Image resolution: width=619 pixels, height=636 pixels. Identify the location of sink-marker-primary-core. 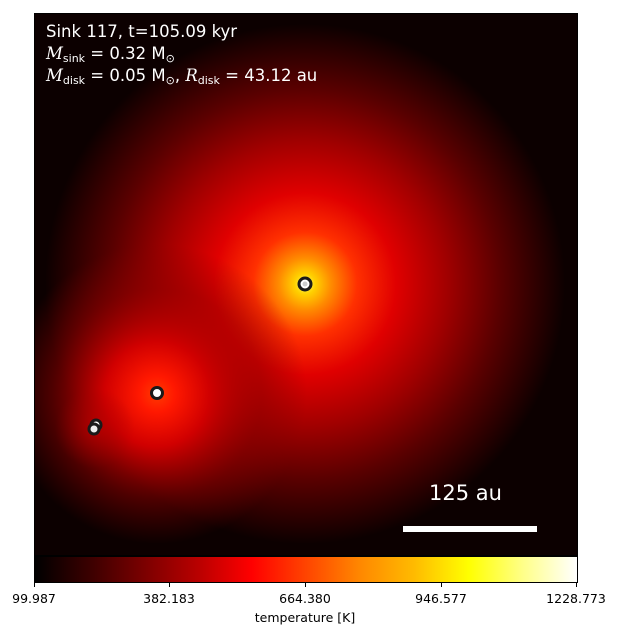
(305, 284).